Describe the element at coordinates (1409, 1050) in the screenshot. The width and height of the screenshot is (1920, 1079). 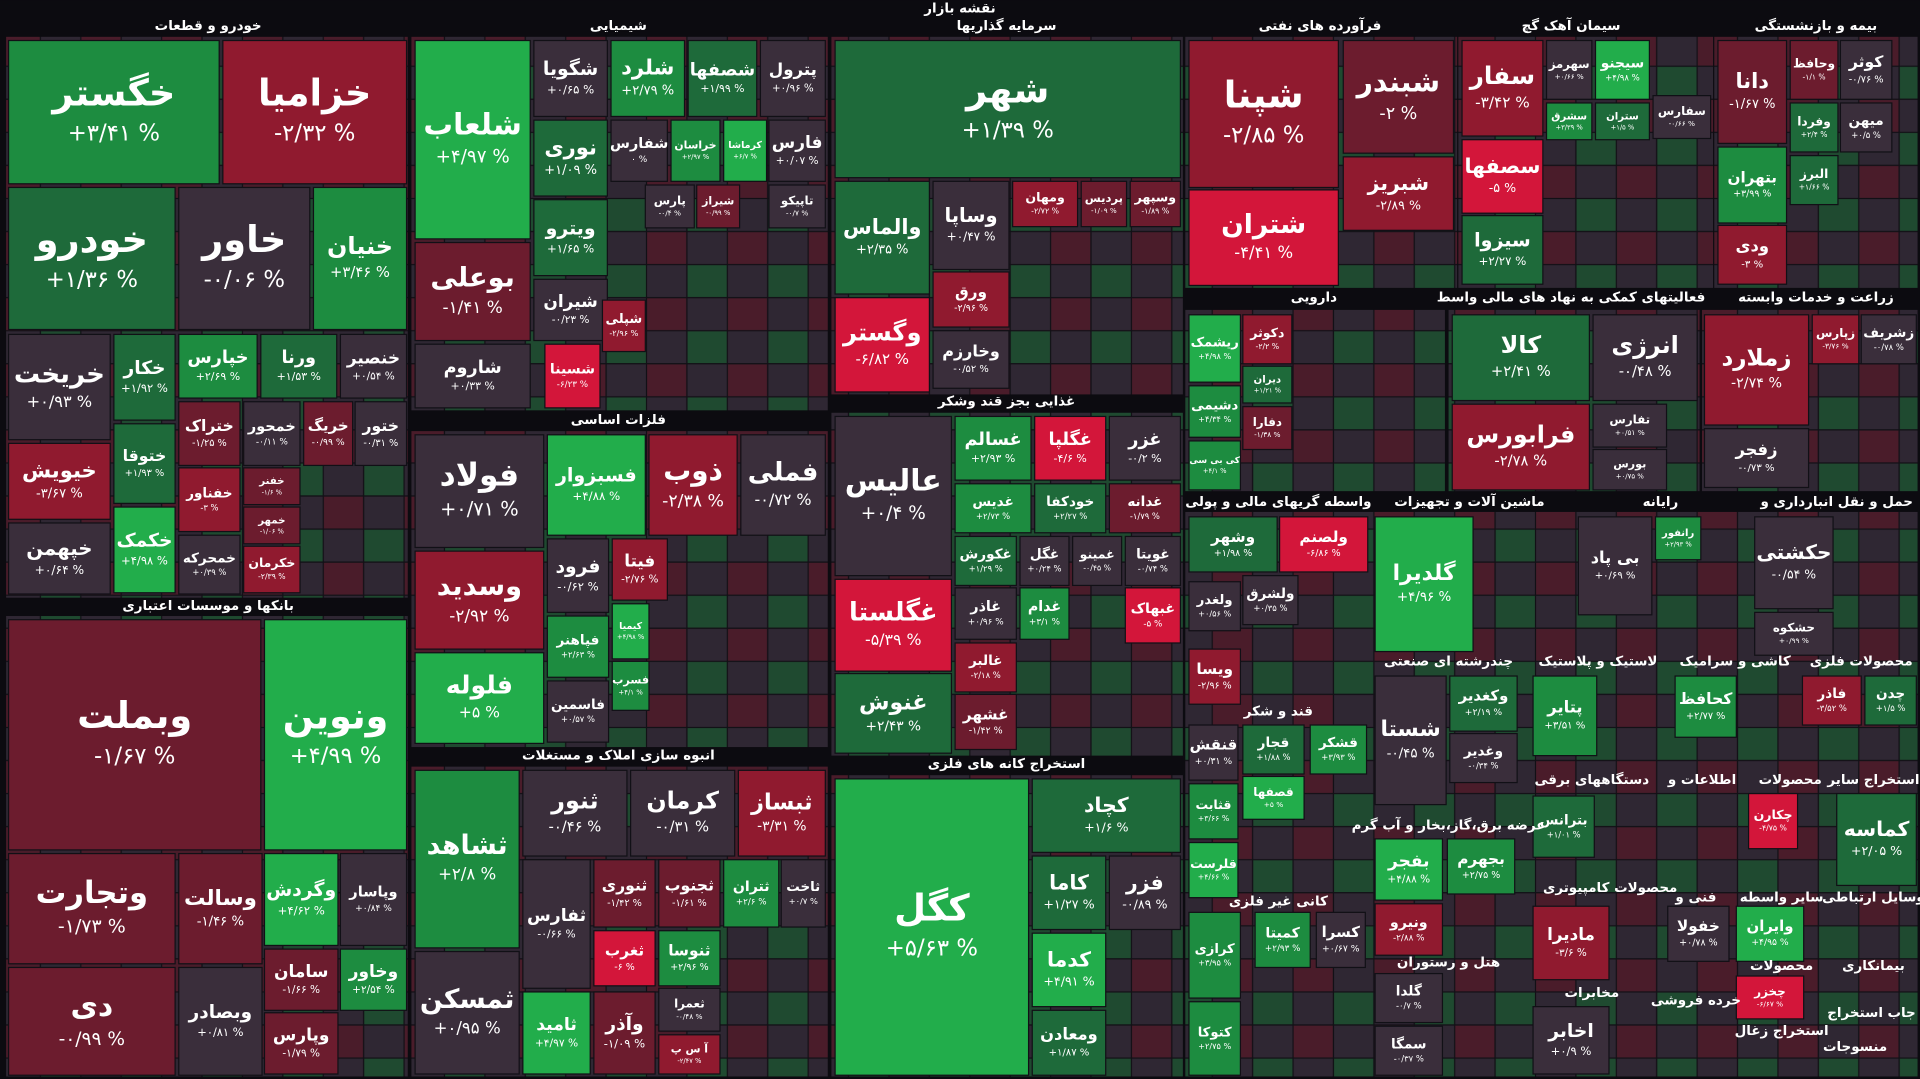
I see `stock-tile: سمگا-۰/۳۷ %` at that location.